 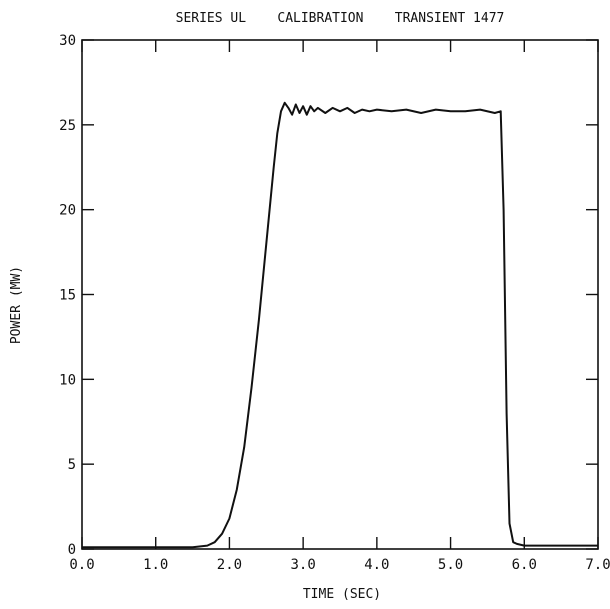 What do you see at coordinates (16, 305) in the screenshot?
I see `y-axis-label: POWER (MW)` at bounding box center [16, 305].